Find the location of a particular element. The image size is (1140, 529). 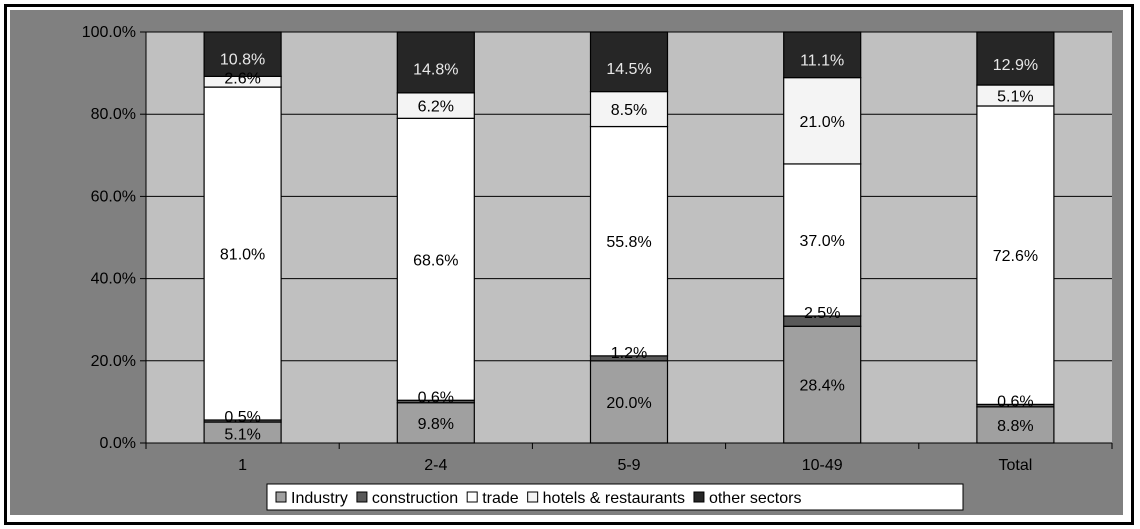

legend-label: Industry is located at coordinates (319, 498).